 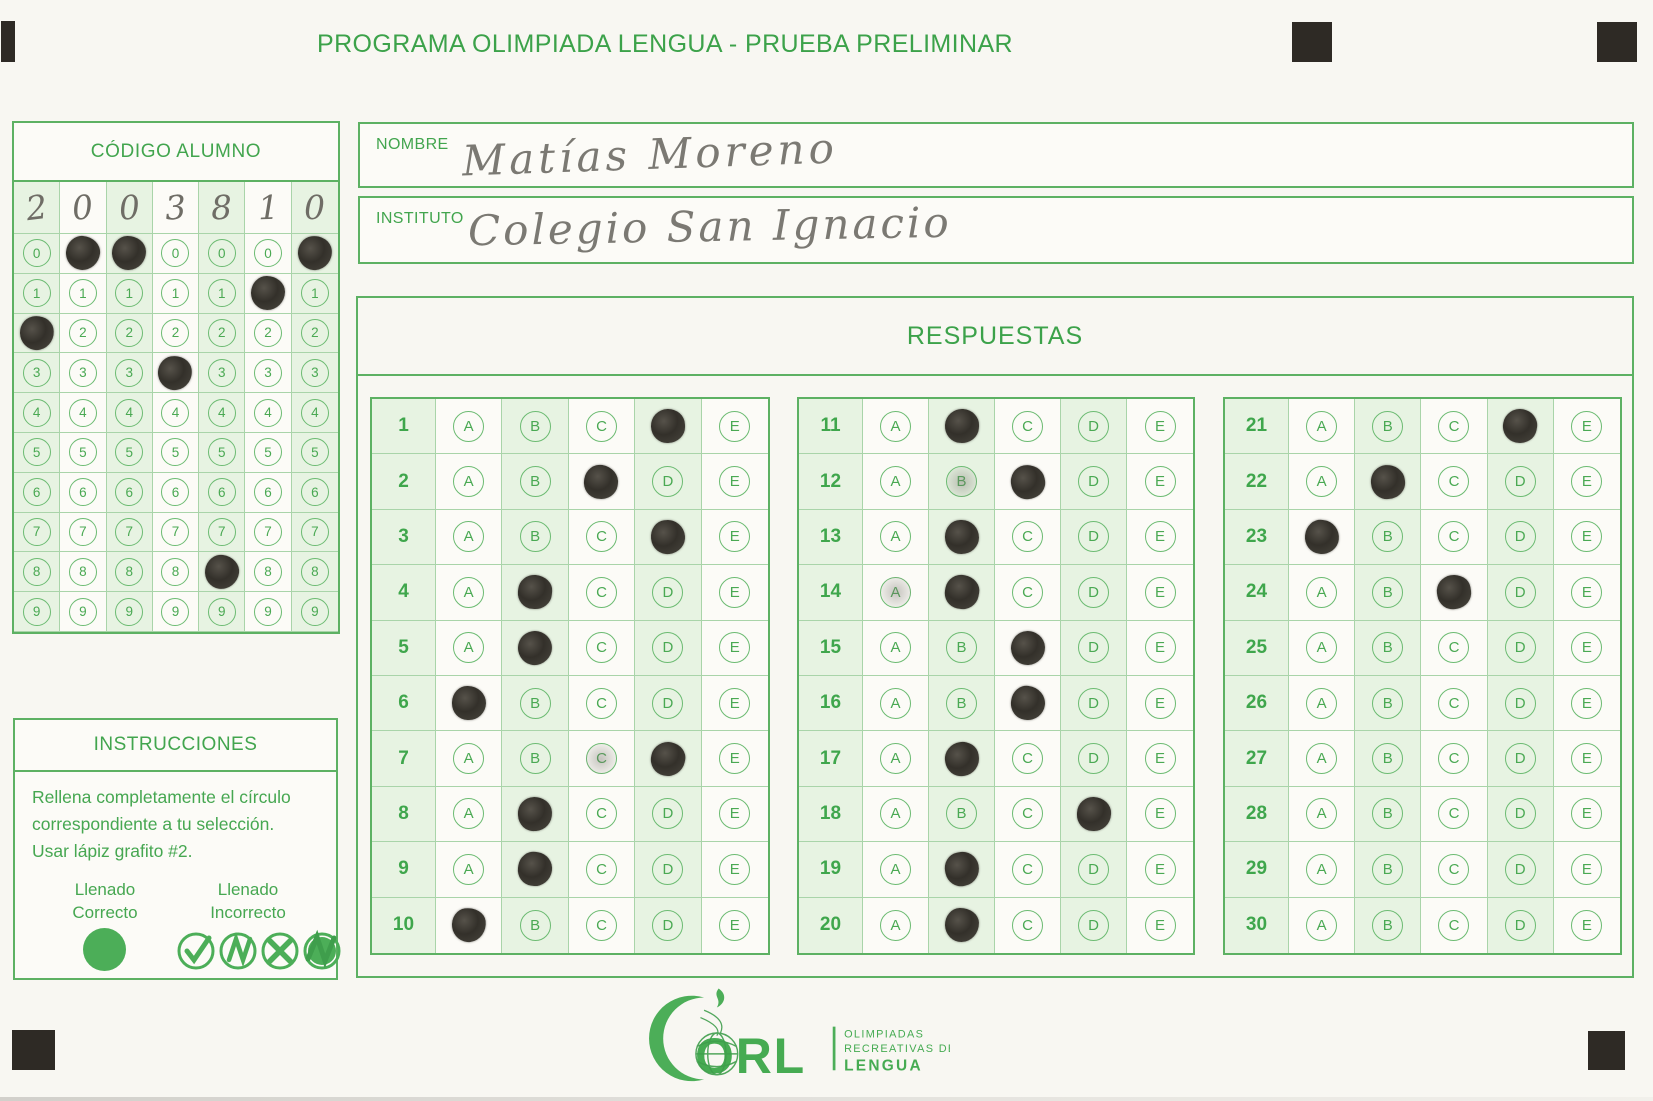 I want to click on answer-bubble-q17-C: C, so click(x=1027, y=759).